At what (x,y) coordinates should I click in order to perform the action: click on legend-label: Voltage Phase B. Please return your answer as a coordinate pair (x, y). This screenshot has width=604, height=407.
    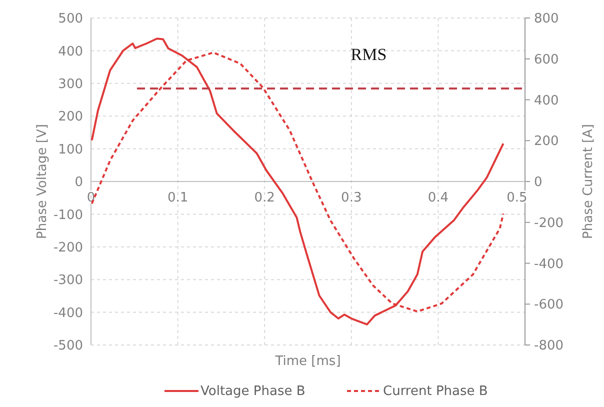
    Looking at the image, I should click on (253, 391).